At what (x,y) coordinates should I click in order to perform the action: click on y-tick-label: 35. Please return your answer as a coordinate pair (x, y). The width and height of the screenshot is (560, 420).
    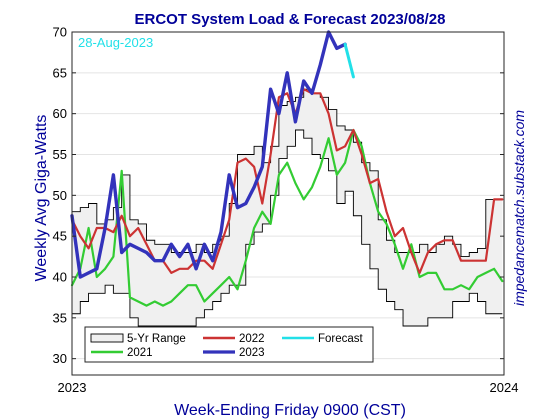
    Looking at the image, I should click on (60, 317).